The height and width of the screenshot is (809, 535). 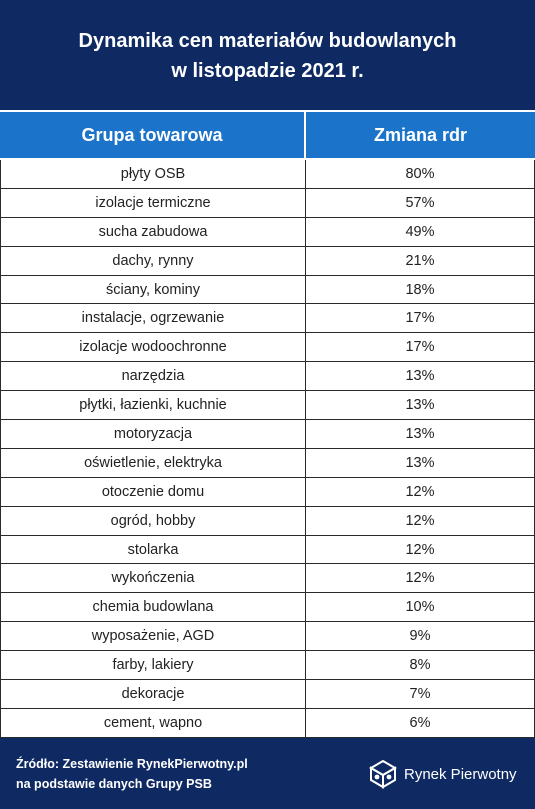 I want to click on cell-group: oświetlenie, elektryka, so click(x=153, y=462).